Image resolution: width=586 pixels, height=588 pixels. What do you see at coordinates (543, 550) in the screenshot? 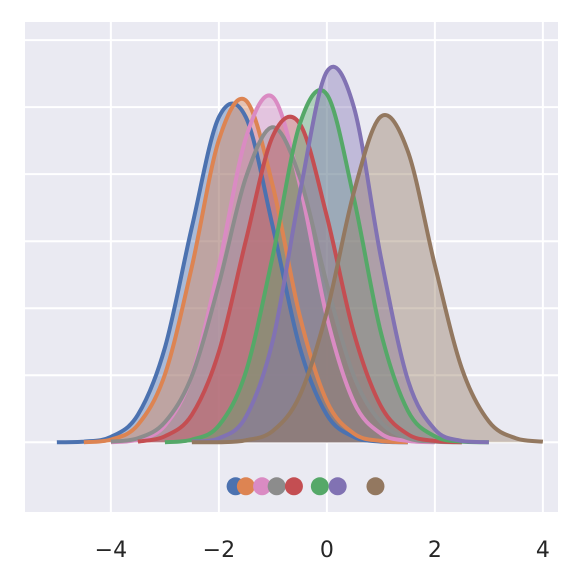
I see `x-tick-label: 4` at bounding box center [543, 550].